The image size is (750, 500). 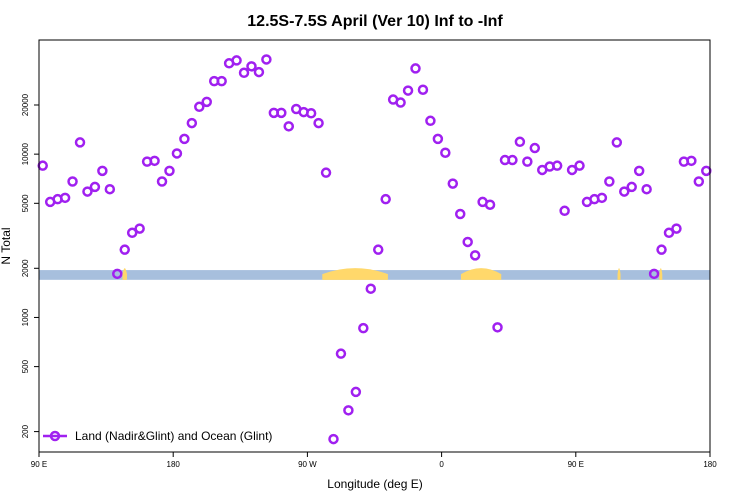 I want to click on y-tick-label: 20000, so click(x=25, y=104).